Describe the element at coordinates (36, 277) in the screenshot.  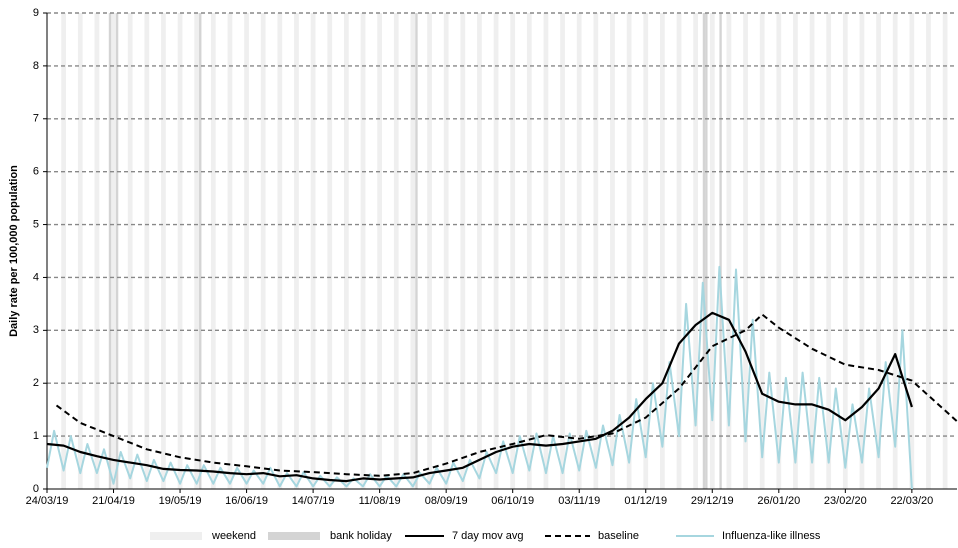
I see `y-tick-label: 4` at that location.